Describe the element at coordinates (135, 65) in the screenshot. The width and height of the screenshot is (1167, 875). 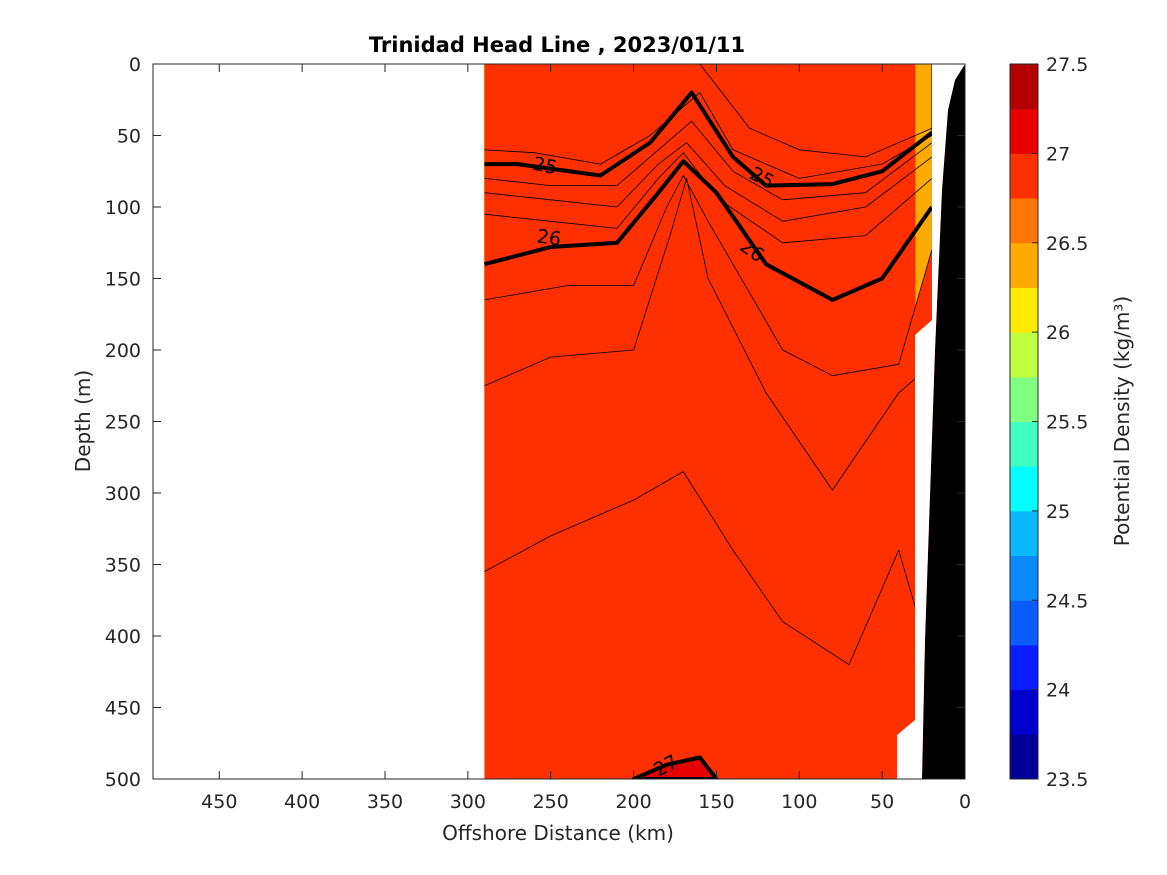
I see `y-tick-label: 0` at that location.